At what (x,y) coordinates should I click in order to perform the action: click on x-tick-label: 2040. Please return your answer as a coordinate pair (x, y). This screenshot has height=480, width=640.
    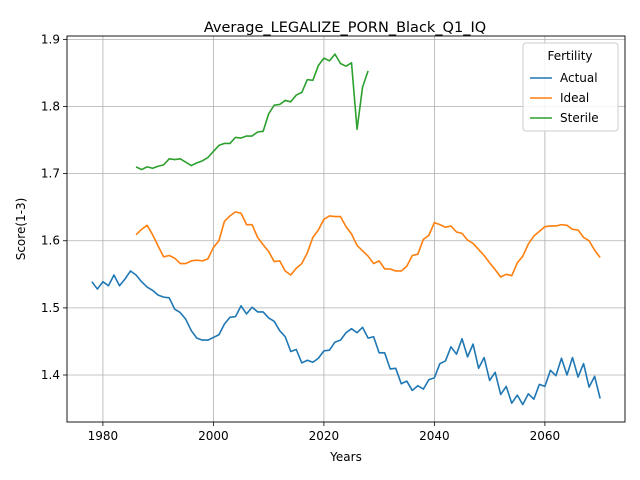
    Looking at the image, I should click on (434, 436).